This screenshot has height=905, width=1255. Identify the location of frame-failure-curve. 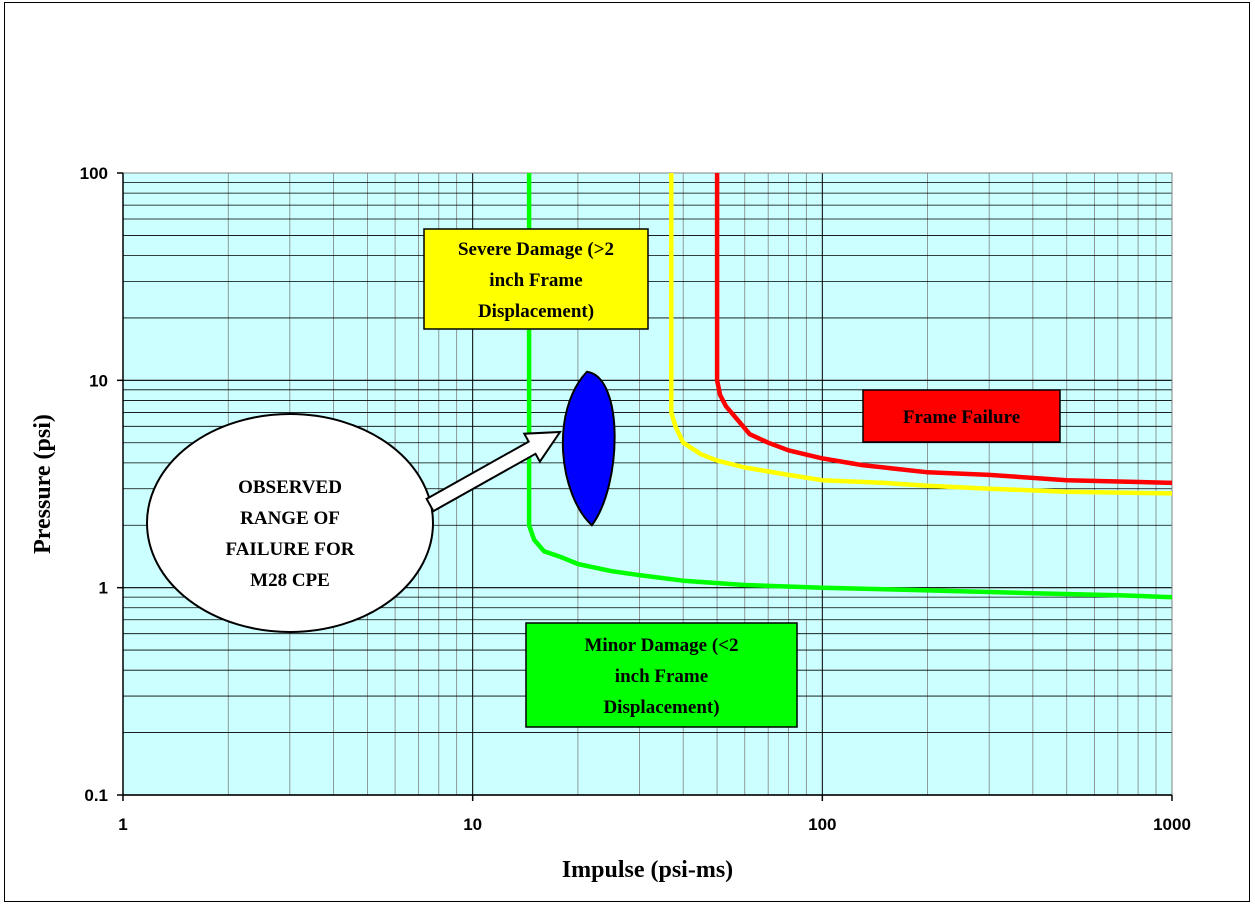
(943, 329).